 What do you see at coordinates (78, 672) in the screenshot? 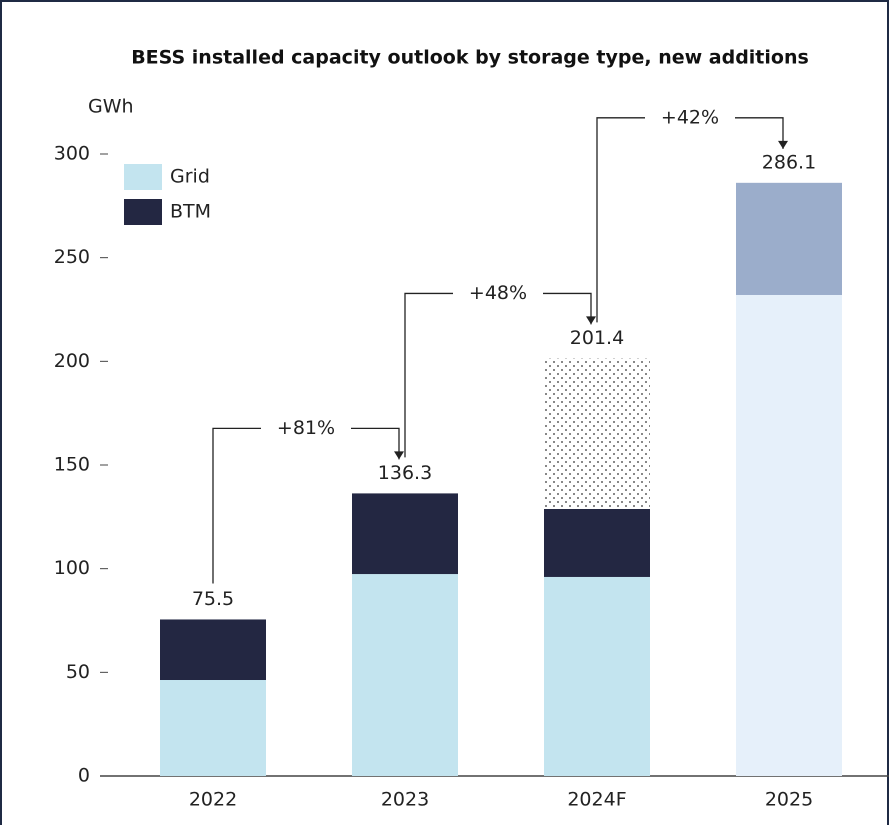
I see `y-tick-label: 50` at bounding box center [78, 672].